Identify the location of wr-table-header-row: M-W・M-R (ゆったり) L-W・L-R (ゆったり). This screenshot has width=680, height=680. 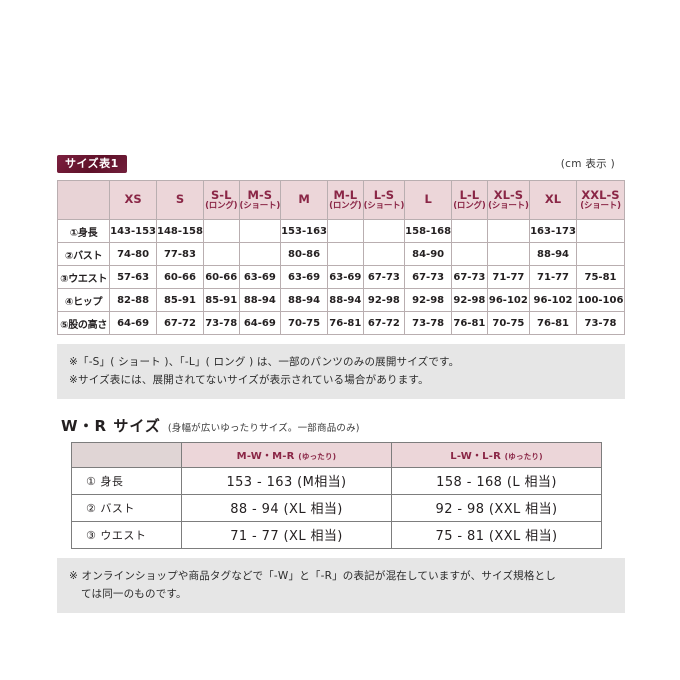
(336, 454).